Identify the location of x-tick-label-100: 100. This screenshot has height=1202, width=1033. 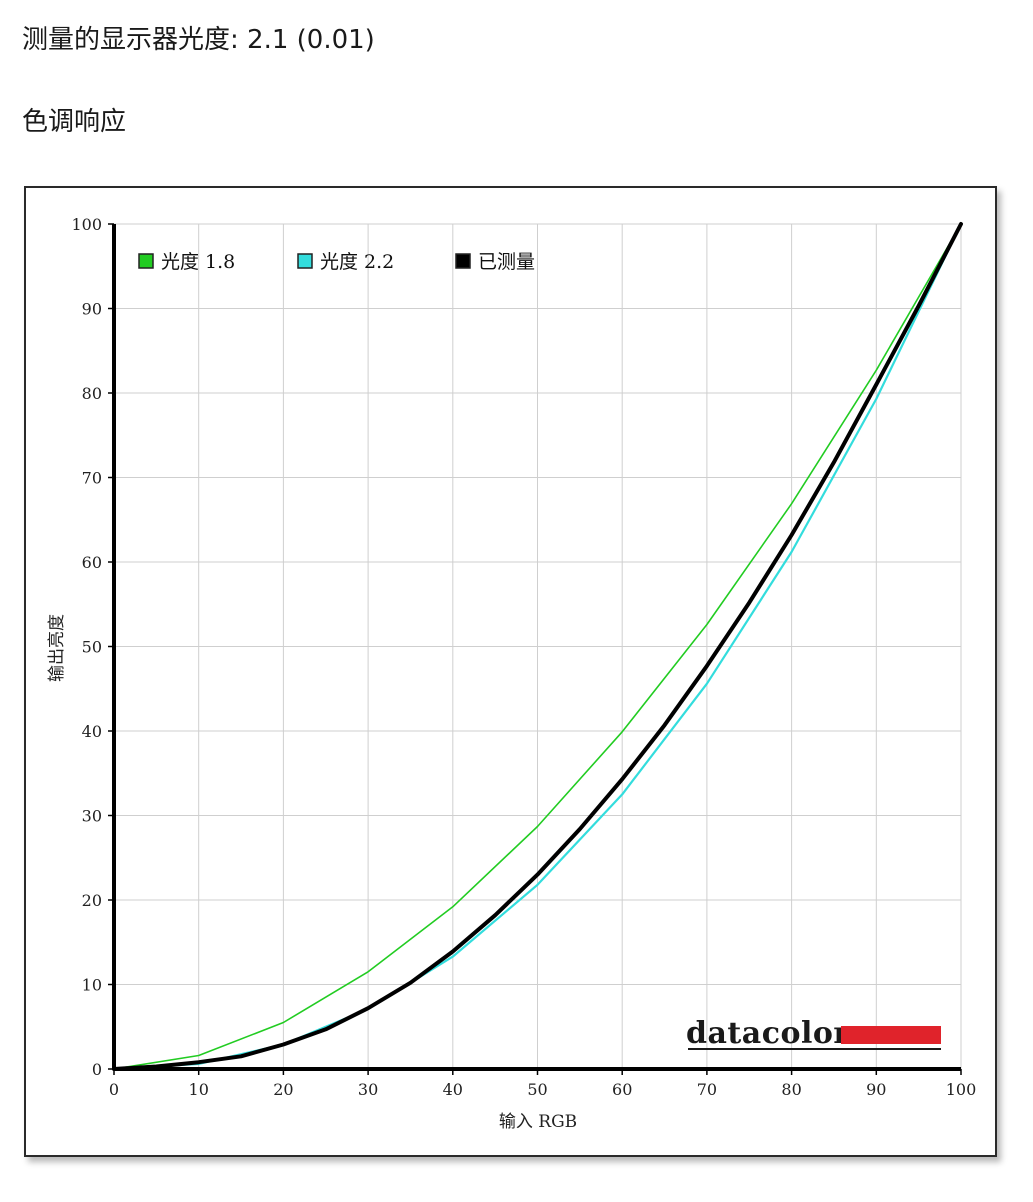
(961, 1089).